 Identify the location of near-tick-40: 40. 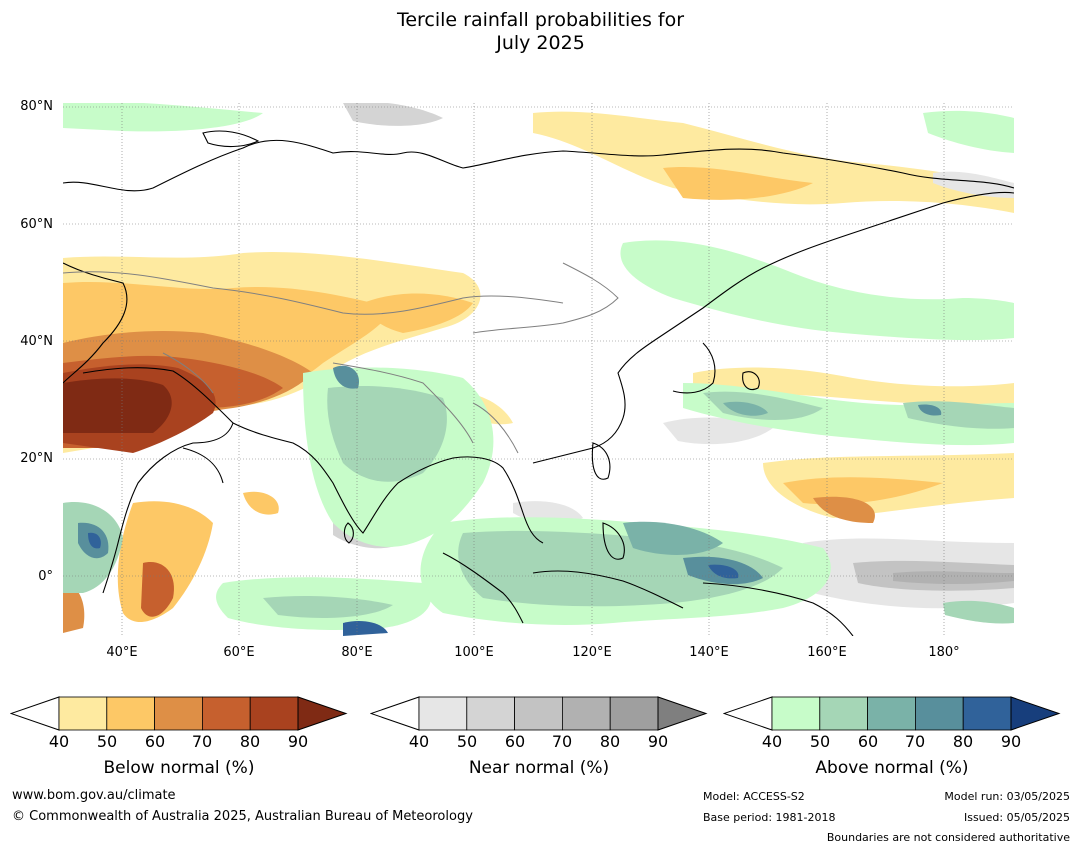
(419, 741).